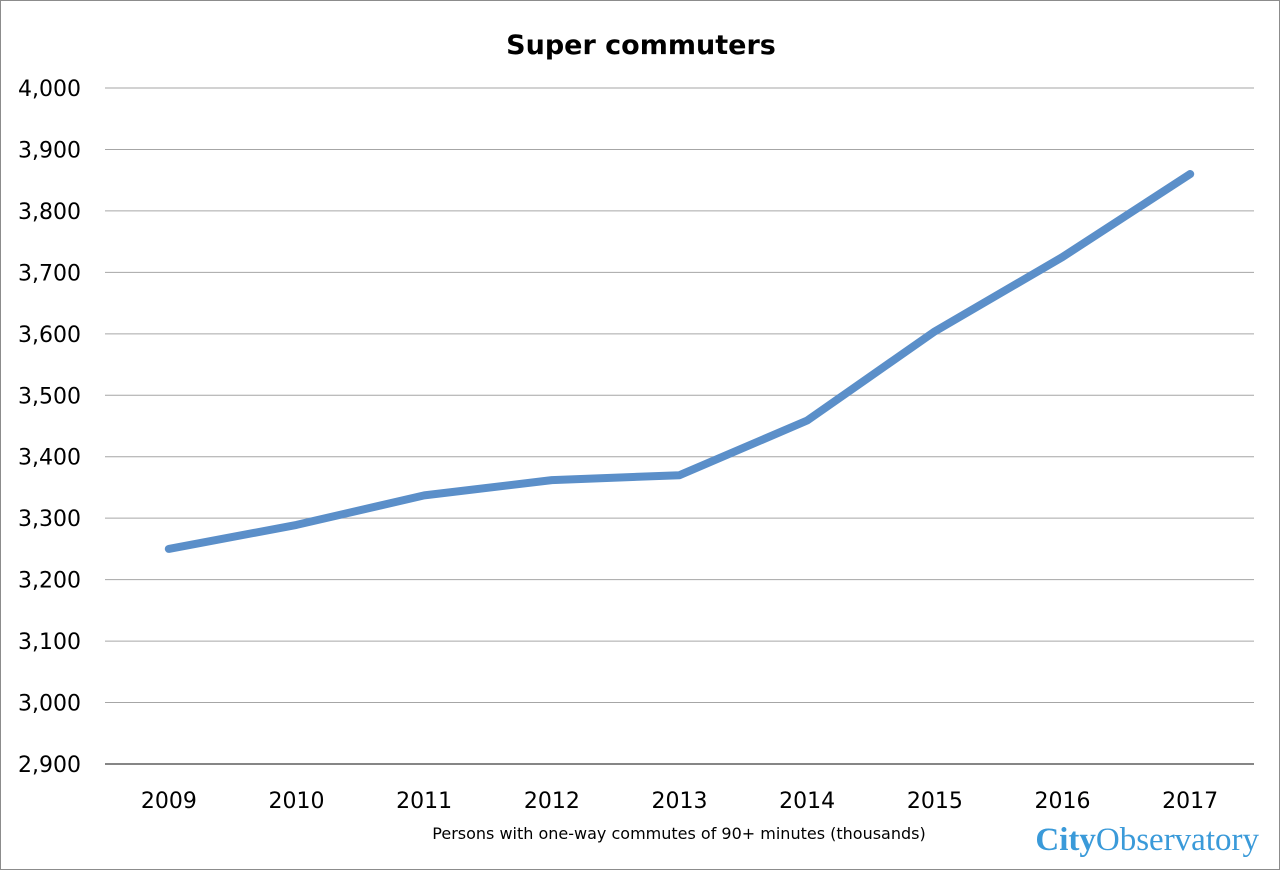  What do you see at coordinates (1178, 840) in the screenshot?
I see `logo-observatory-text: Observatory` at bounding box center [1178, 840].